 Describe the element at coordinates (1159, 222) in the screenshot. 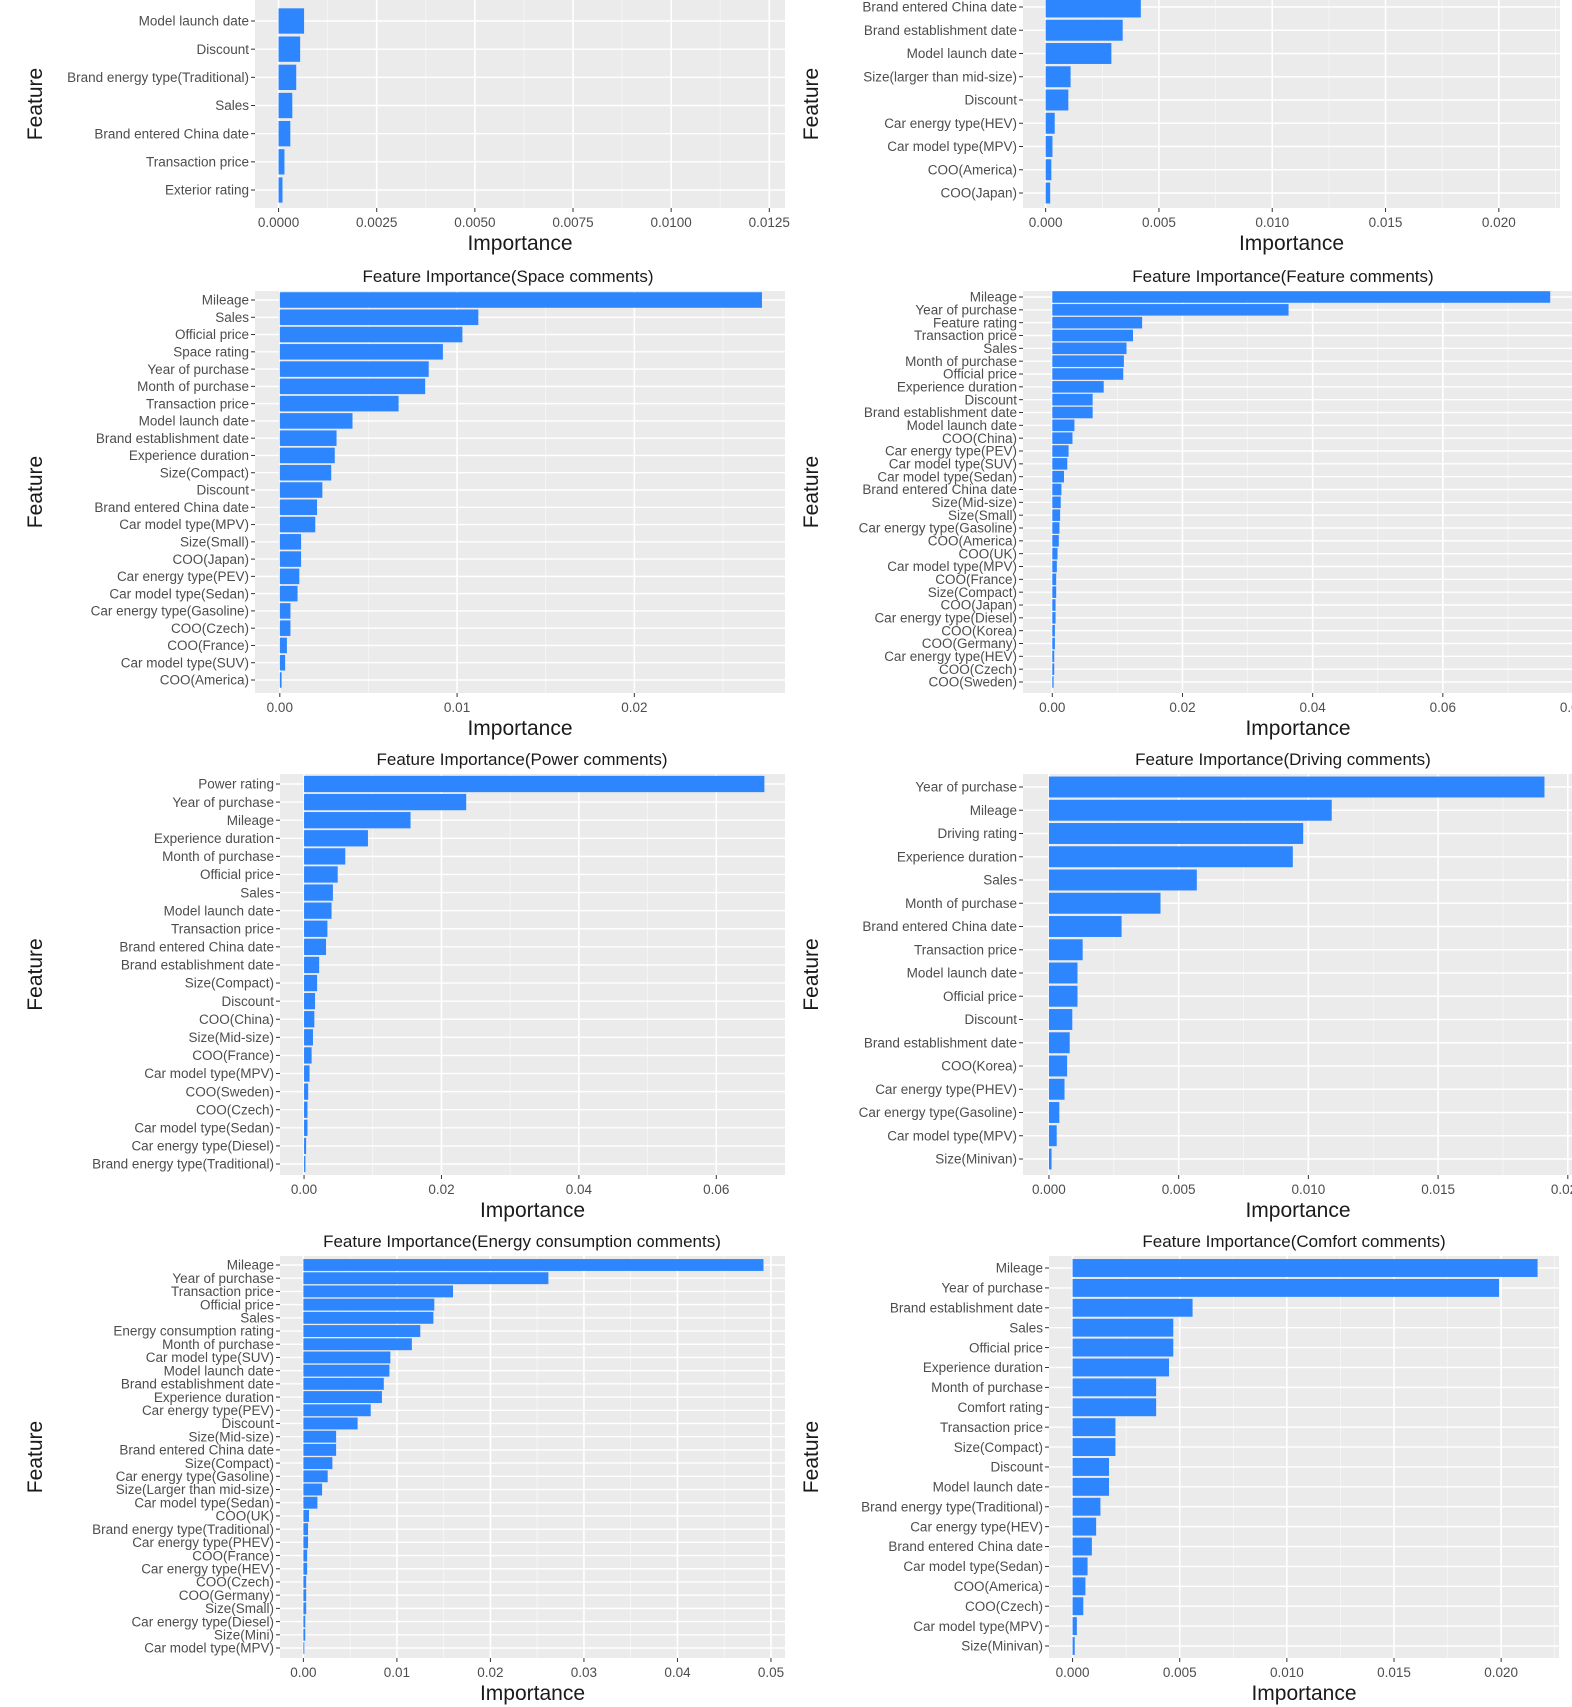

I see `panel-2-x-tick-label: 0.005` at that location.